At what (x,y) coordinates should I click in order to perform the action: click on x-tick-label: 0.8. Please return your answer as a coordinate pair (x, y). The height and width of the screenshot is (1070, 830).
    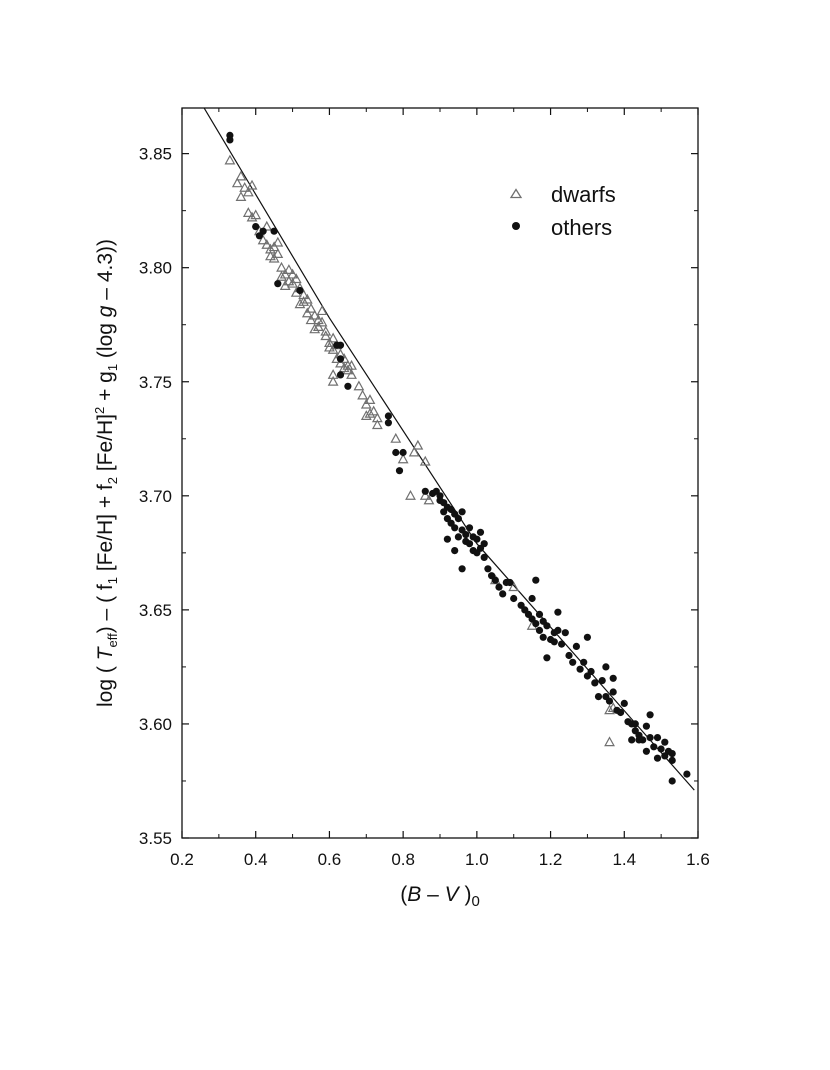
    Looking at the image, I should click on (403, 859).